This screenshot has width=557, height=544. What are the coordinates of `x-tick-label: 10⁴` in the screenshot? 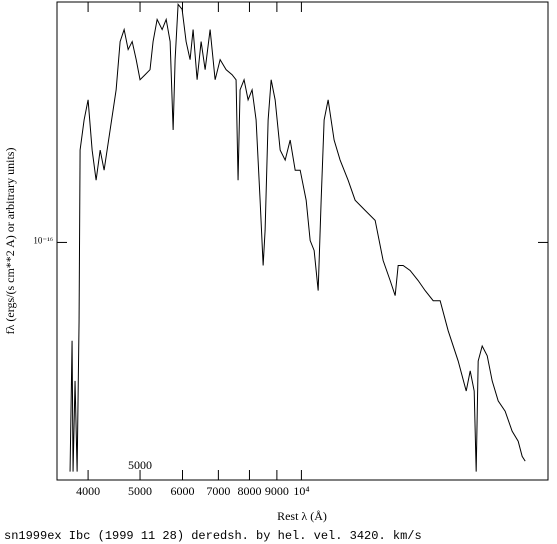 It's located at (301, 491).